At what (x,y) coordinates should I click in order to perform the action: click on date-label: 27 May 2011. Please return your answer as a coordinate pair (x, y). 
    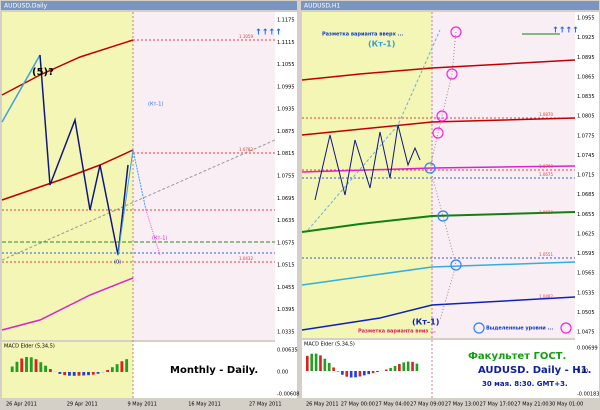
    Looking at the image, I should click on (265, 405).